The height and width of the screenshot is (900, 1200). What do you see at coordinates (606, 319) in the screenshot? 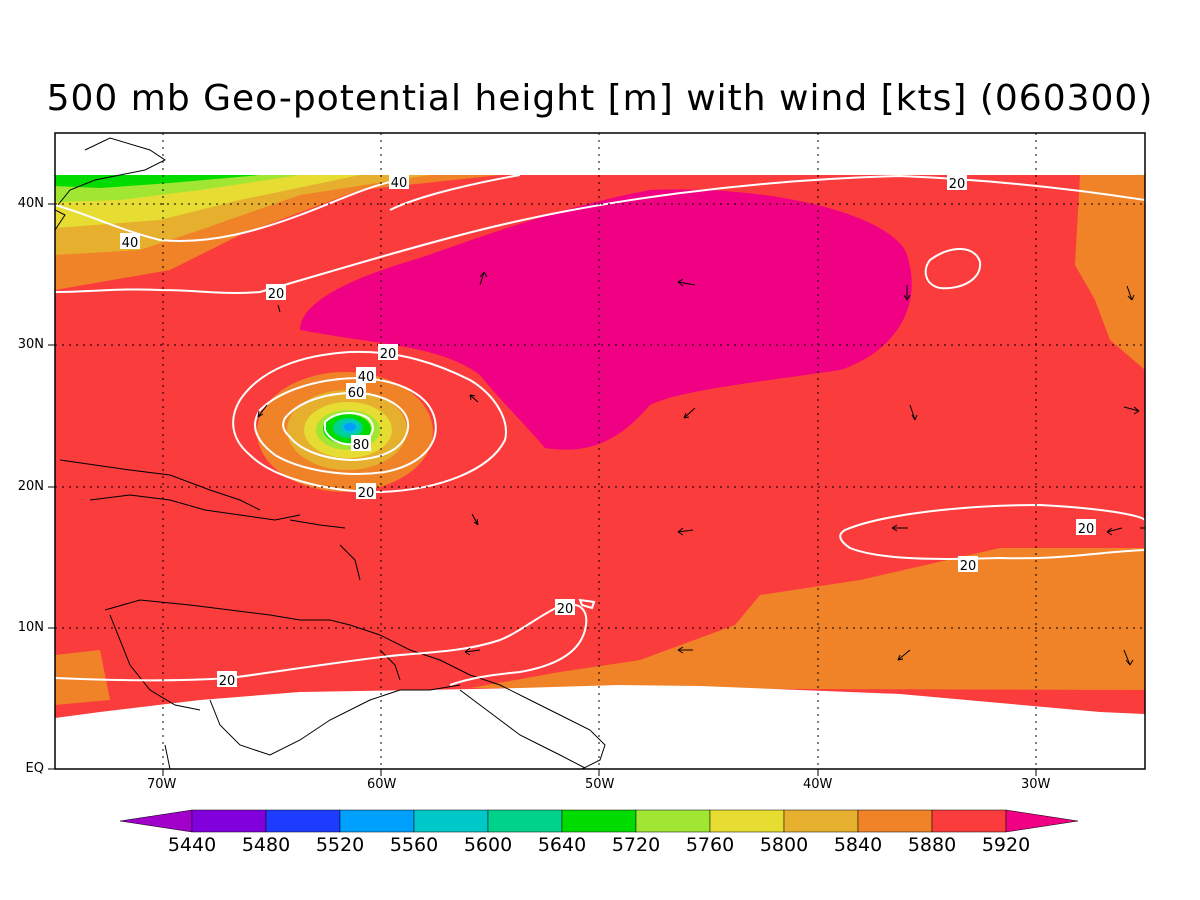
I see `fill-5920-high` at bounding box center [606, 319].